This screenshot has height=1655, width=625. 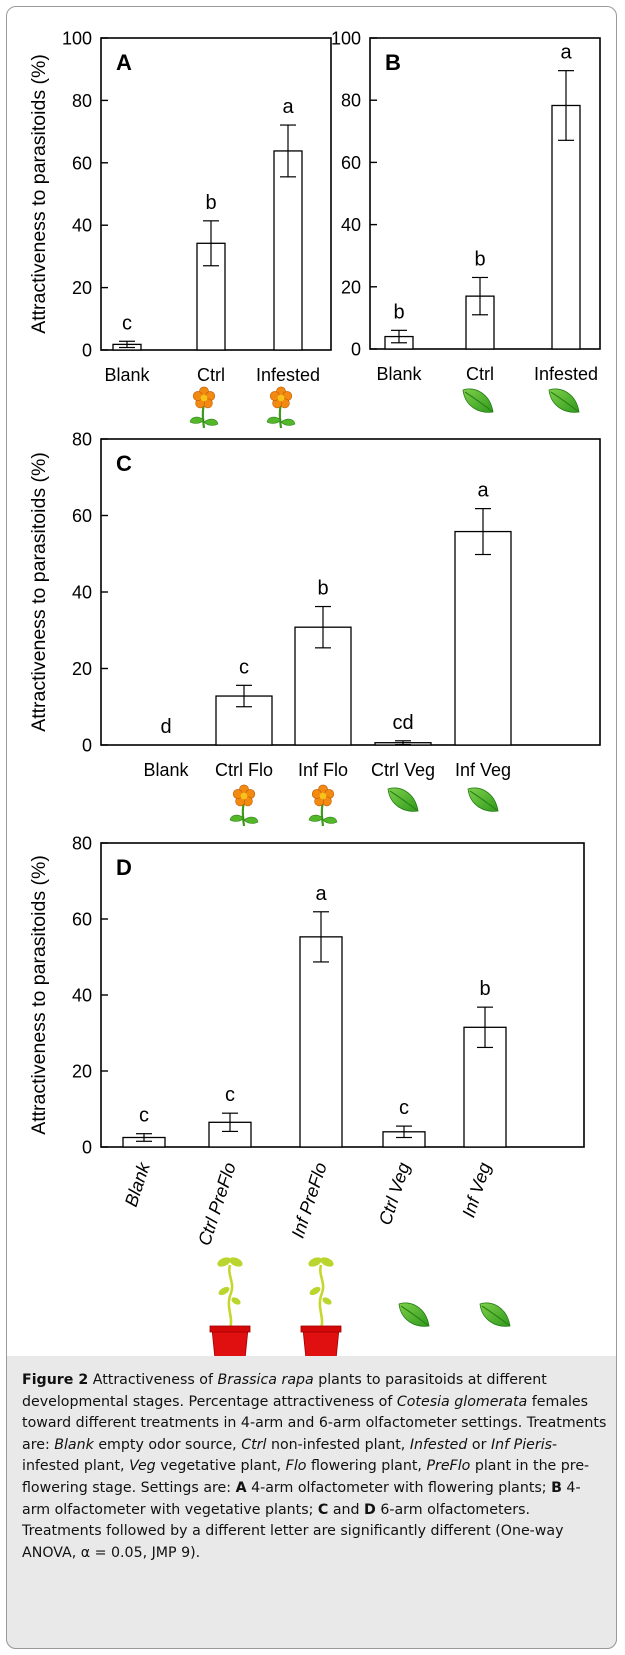 What do you see at coordinates (479, 1444) in the screenshot?
I see `caption-text-6: or` at bounding box center [479, 1444].